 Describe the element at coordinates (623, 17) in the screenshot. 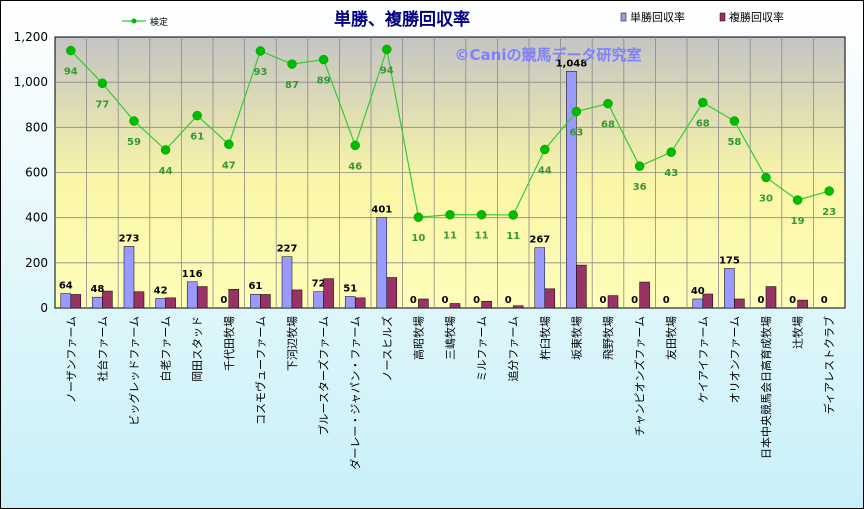

I see `legend-swatch-bar1` at that location.